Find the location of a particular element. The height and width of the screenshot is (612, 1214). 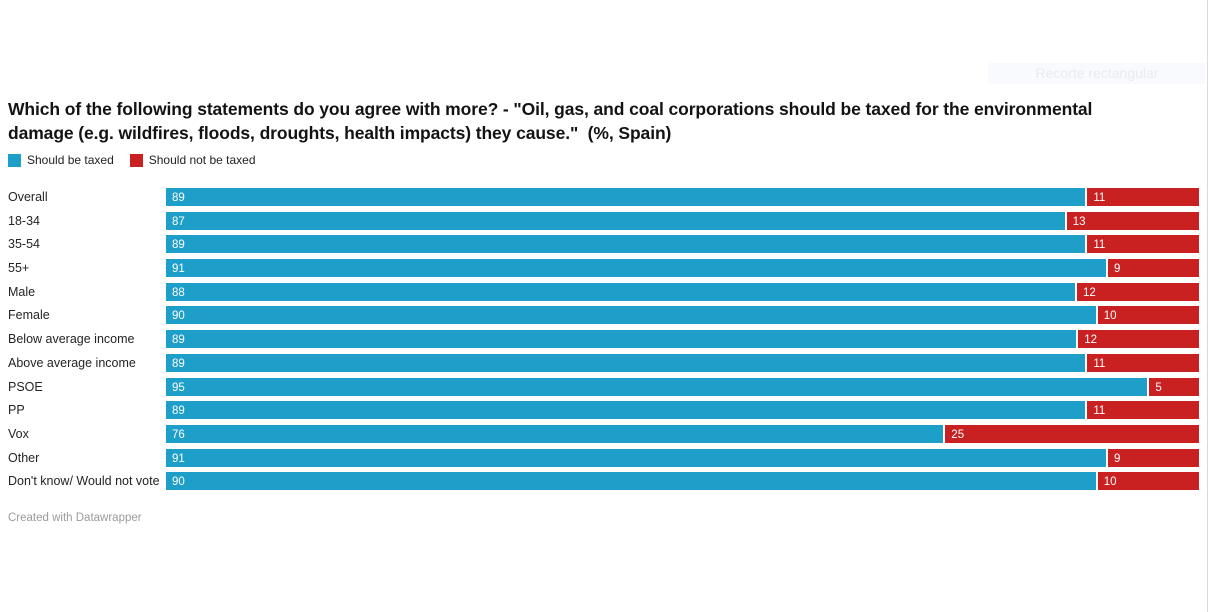

category-label: Above average income is located at coordinates (72, 362).